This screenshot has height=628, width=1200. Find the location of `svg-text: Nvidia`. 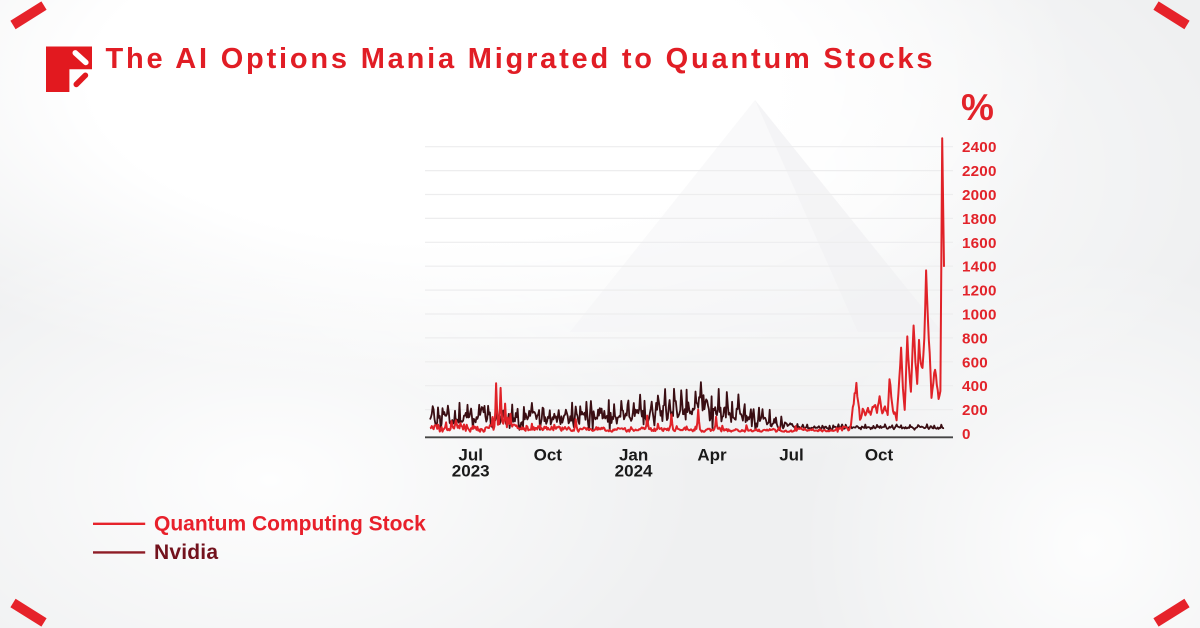

svg-text: Nvidia is located at coordinates (186, 552).